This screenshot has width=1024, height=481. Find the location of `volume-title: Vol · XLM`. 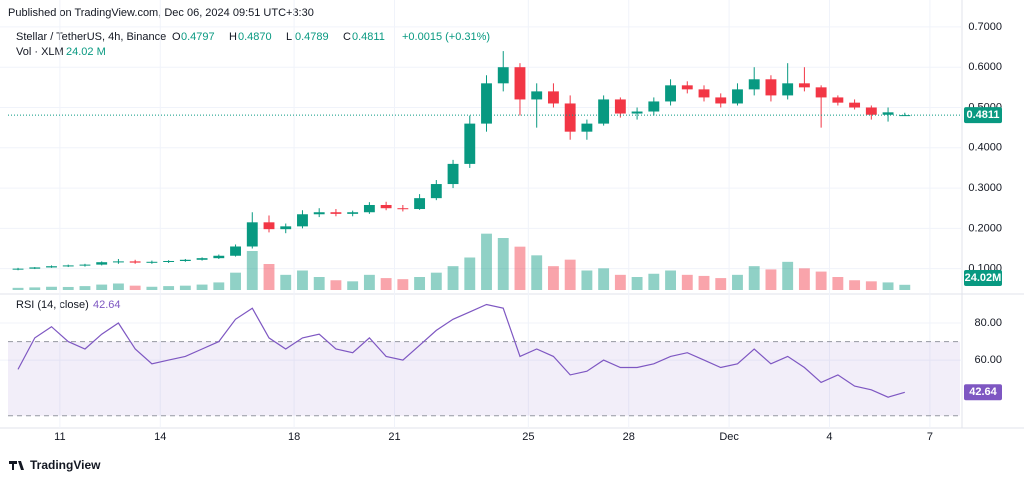

volume-title: Vol · XLM is located at coordinates (40, 52).